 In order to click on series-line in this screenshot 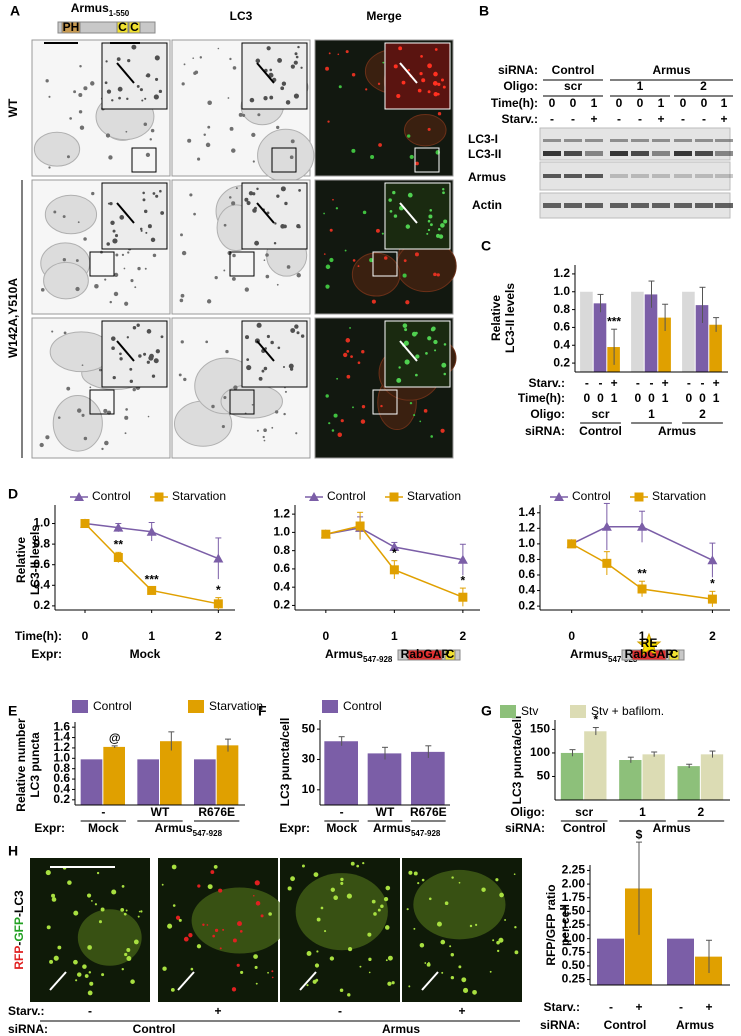, I will do `click(394, 561)`.